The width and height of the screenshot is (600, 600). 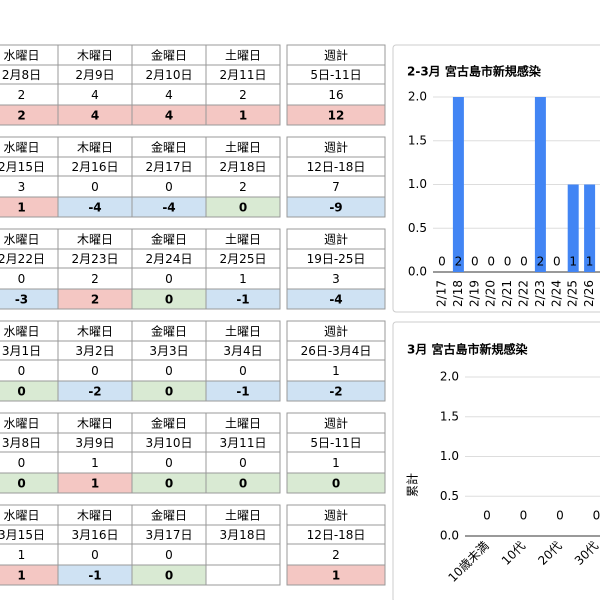 What do you see at coordinates (95, 300) in the screenshot?
I see `diff: 2` at bounding box center [95, 300].